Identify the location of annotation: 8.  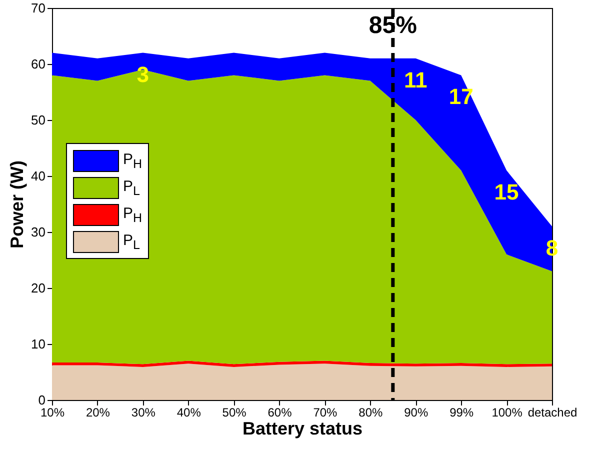
(552, 247).